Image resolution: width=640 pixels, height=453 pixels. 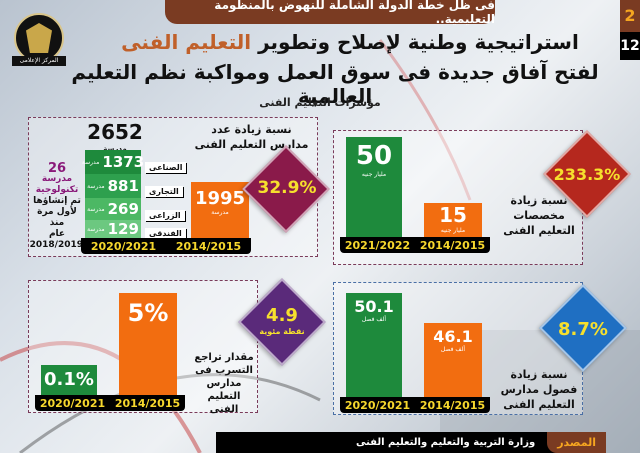 I want to click on bar-2014: 15 مليار جنيه, so click(x=453, y=220).